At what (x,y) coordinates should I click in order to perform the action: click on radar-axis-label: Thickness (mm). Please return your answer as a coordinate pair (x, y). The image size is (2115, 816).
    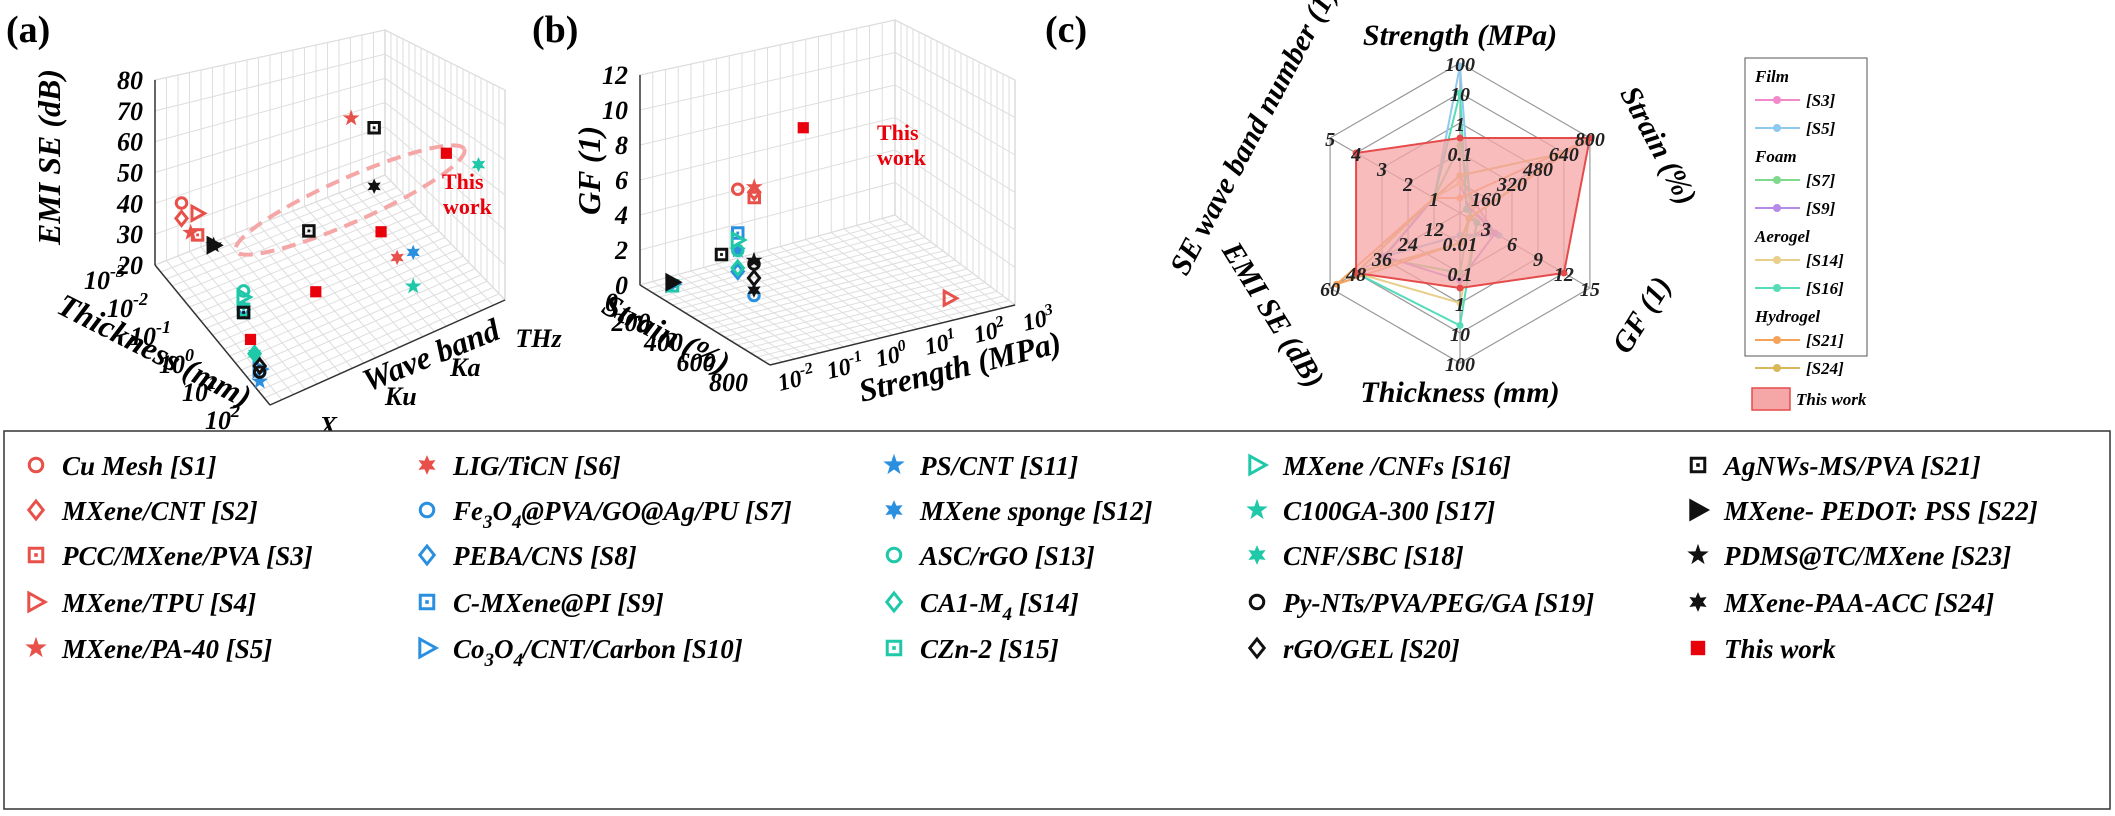
    Looking at the image, I should click on (1459, 392).